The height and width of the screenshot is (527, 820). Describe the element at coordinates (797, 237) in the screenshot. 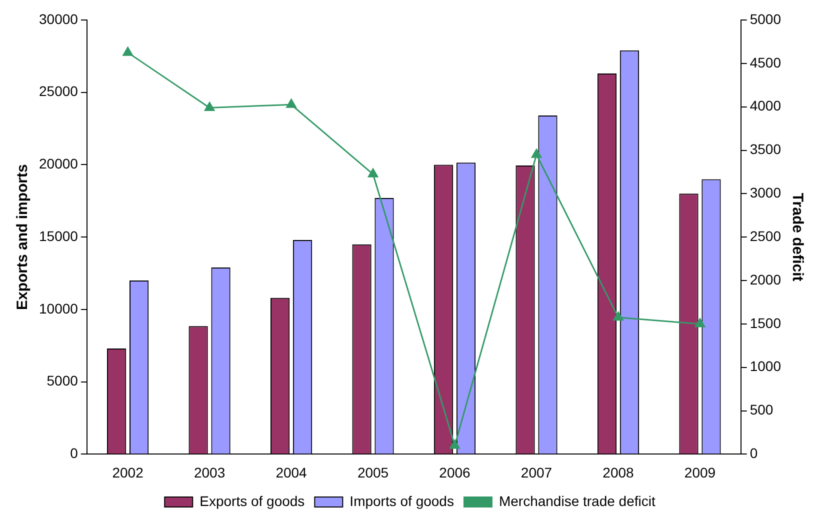

I see `y2-axis-title: Trade deficit` at that location.